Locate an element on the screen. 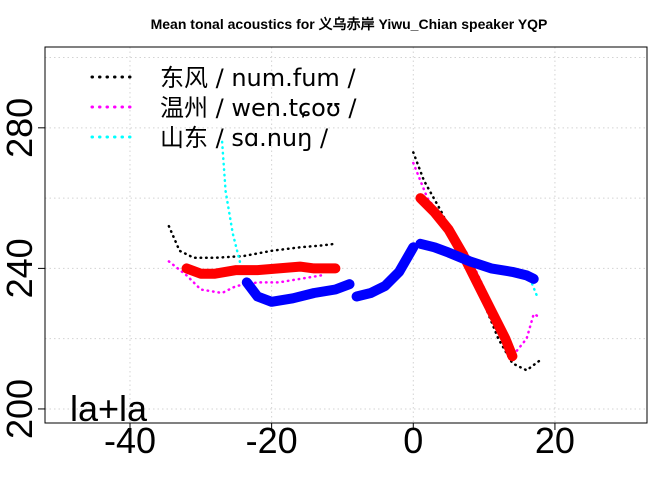 The image size is (672, 483). y-axis: 200 240 280 is located at coordinates (22, 268).